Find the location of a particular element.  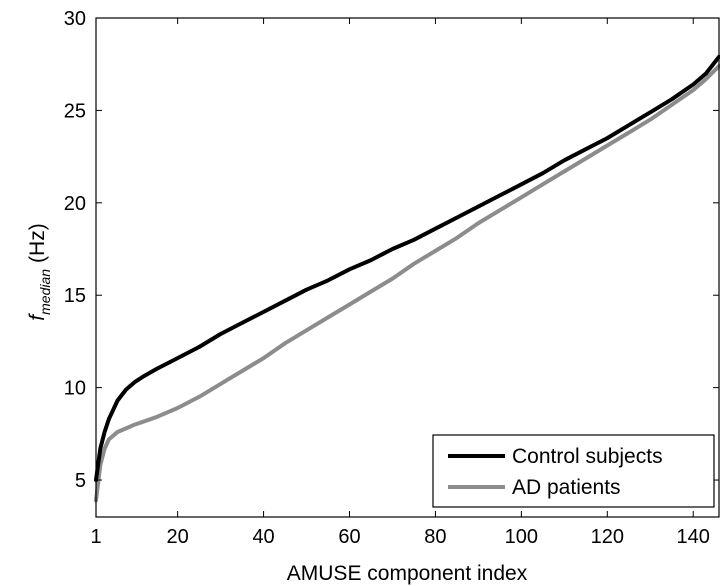

y-axis-title-subscript: median is located at coordinates (45, 292).